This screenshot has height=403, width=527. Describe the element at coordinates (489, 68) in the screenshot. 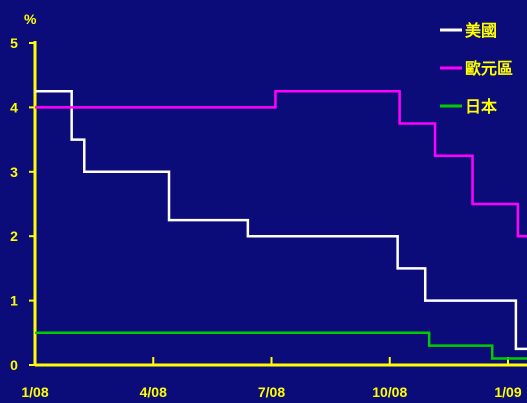

I see `legend-label-1: 歐元區` at that location.